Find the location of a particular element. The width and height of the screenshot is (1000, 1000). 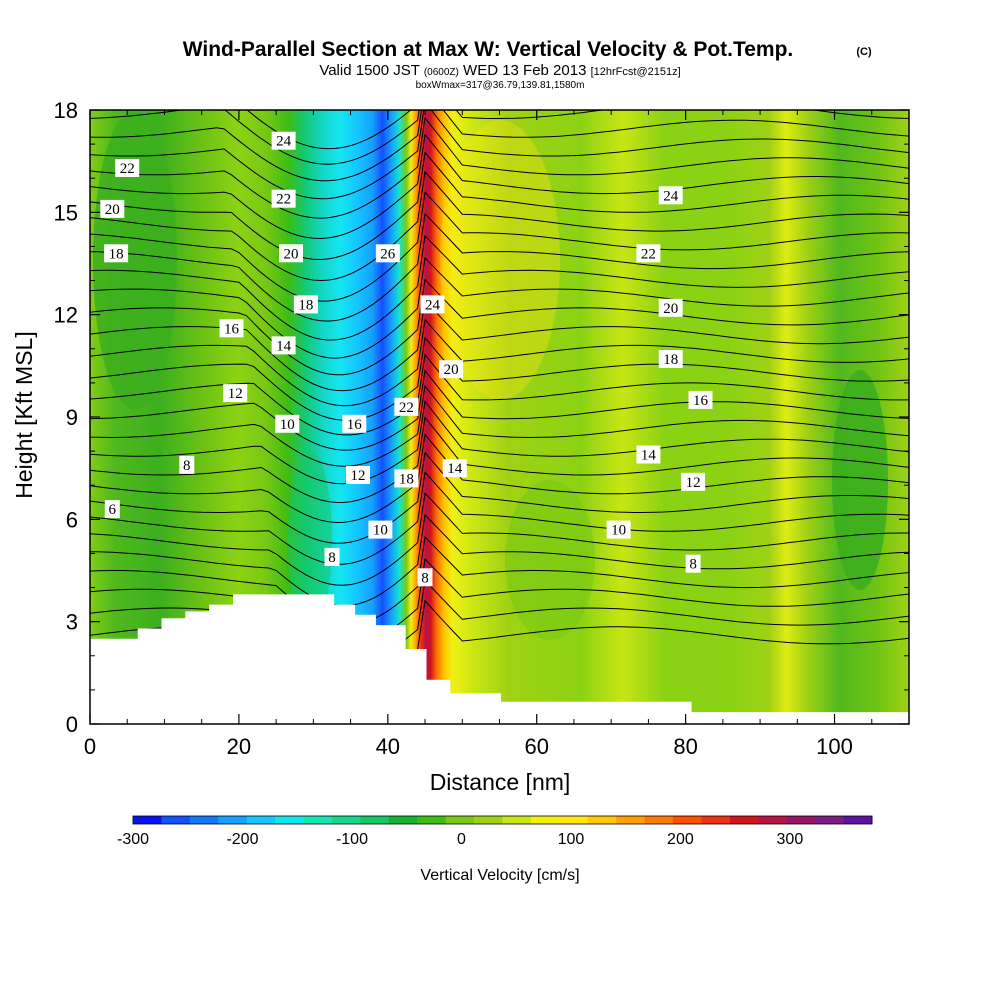

contour-label: 18 is located at coordinates (670, 359).